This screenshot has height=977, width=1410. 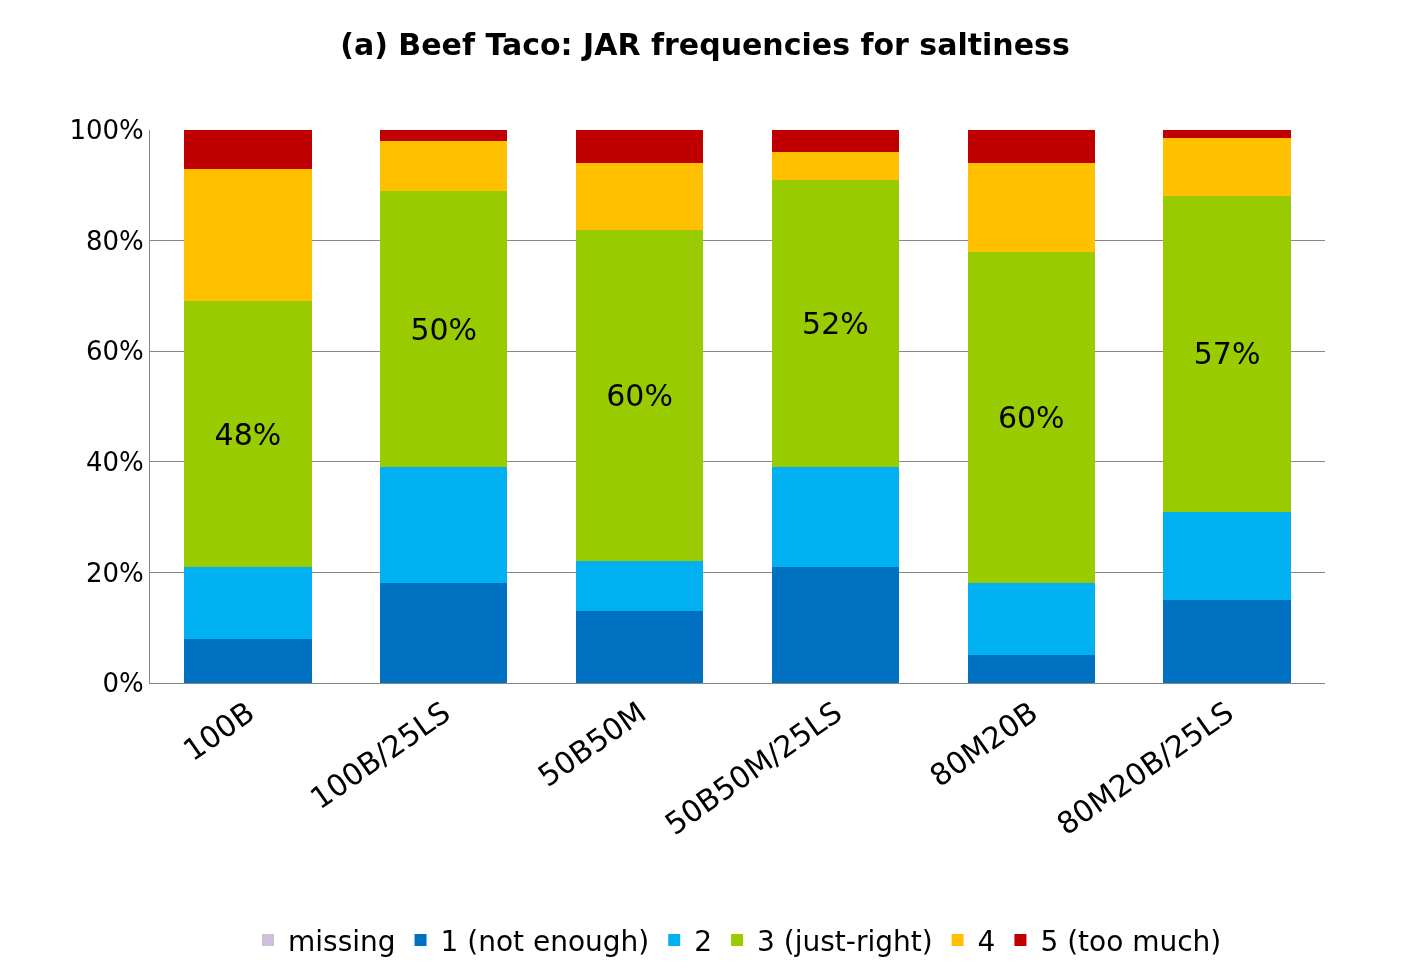 What do you see at coordinates (1131, 941) in the screenshot?
I see `legend-label: 5 (too much)` at bounding box center [1131, 941].